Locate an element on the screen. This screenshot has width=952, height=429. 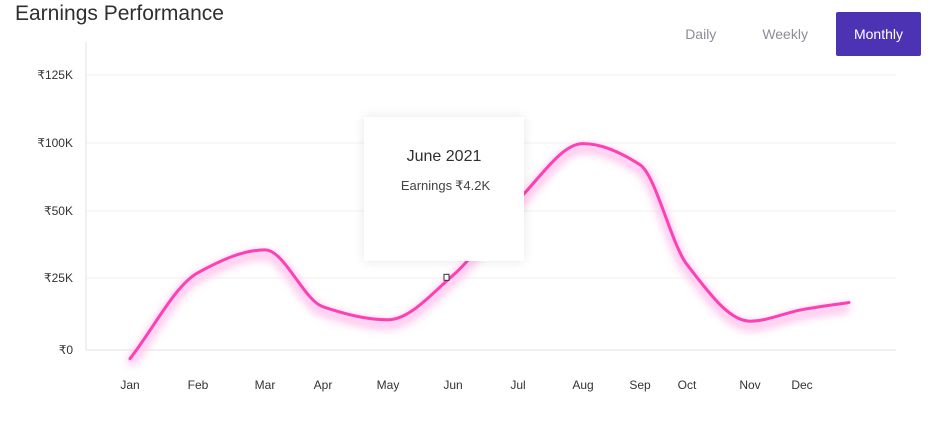
x-tick-label: Jun is located at coordinates (452, 385).